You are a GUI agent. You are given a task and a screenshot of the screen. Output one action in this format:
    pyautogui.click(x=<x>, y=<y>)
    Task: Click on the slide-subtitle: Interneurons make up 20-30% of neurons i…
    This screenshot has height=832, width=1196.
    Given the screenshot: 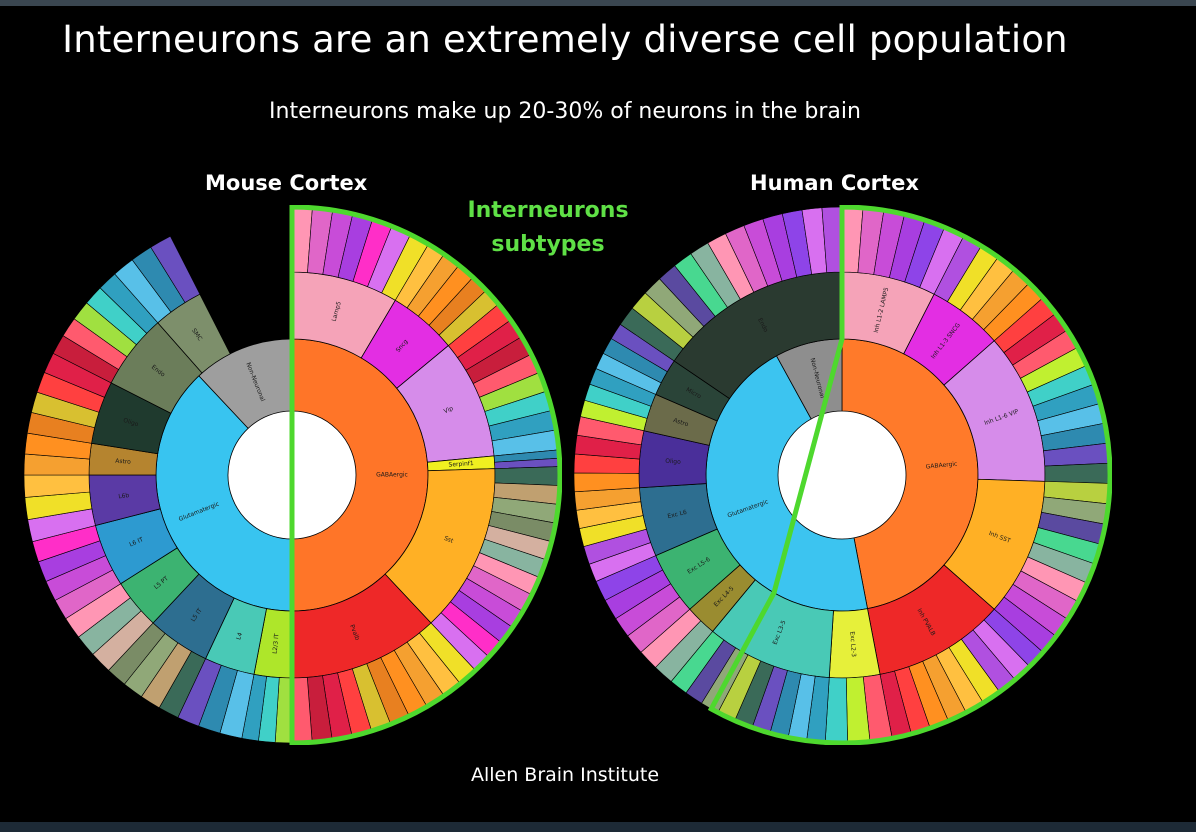 What is the action you would take?
    pyautogui.click(x=565, y=111)
    